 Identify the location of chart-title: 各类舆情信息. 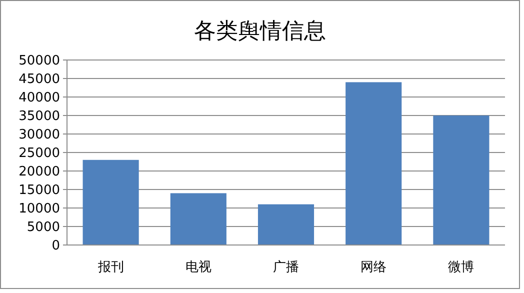
(260, 31).